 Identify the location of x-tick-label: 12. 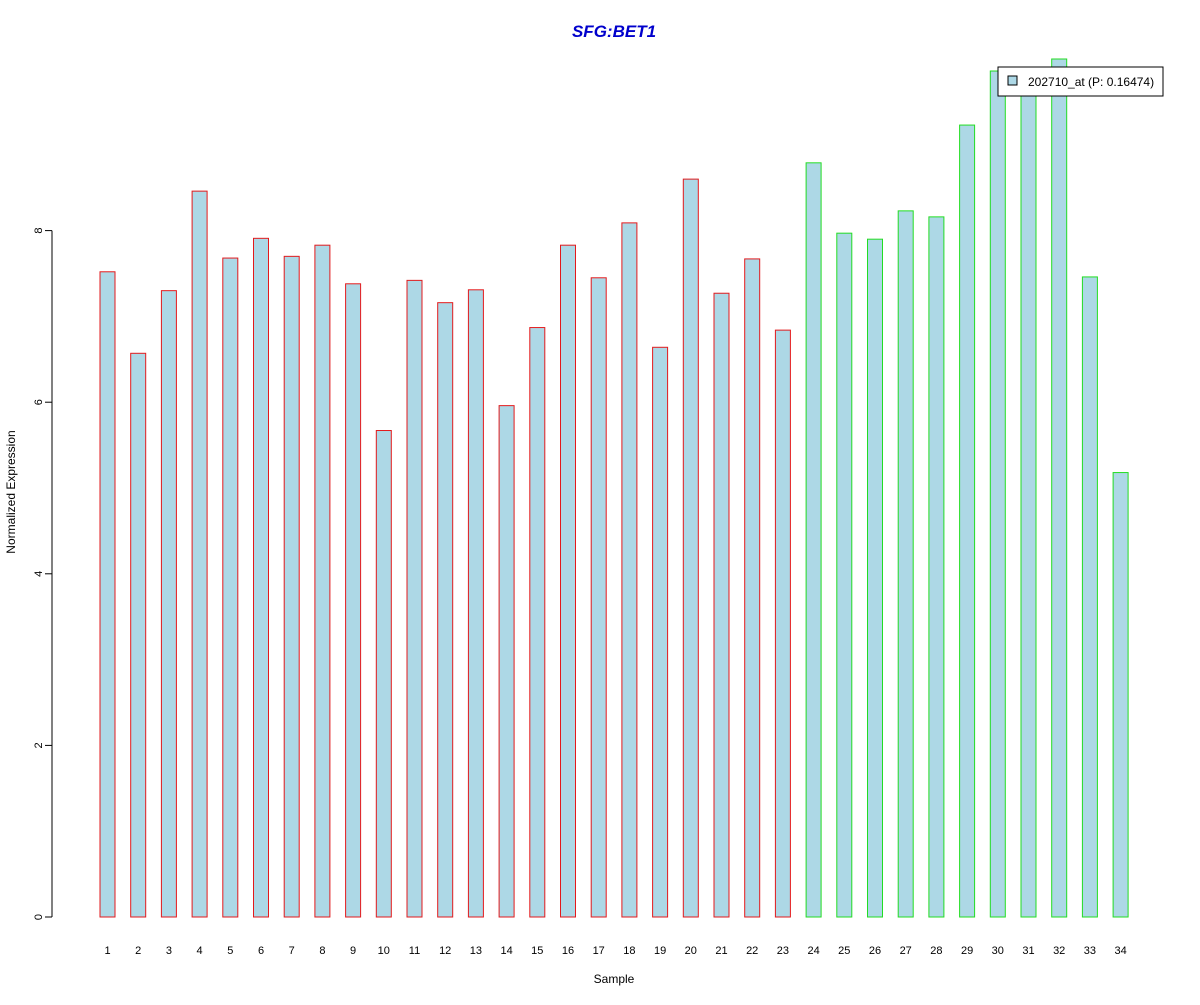
(445, 951).